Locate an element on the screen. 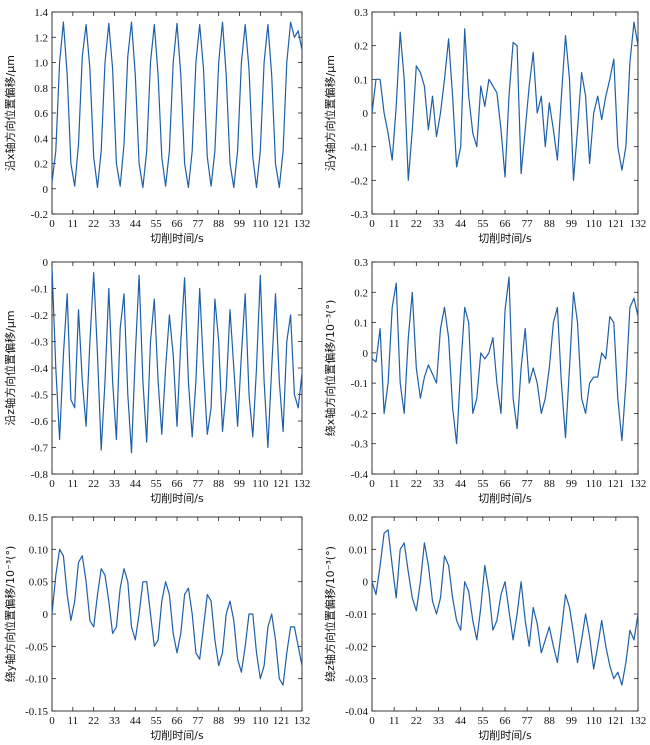 This screenshot has height=745, width=650. y-tick-label: -0.10 is located at coordinates (36, 680).